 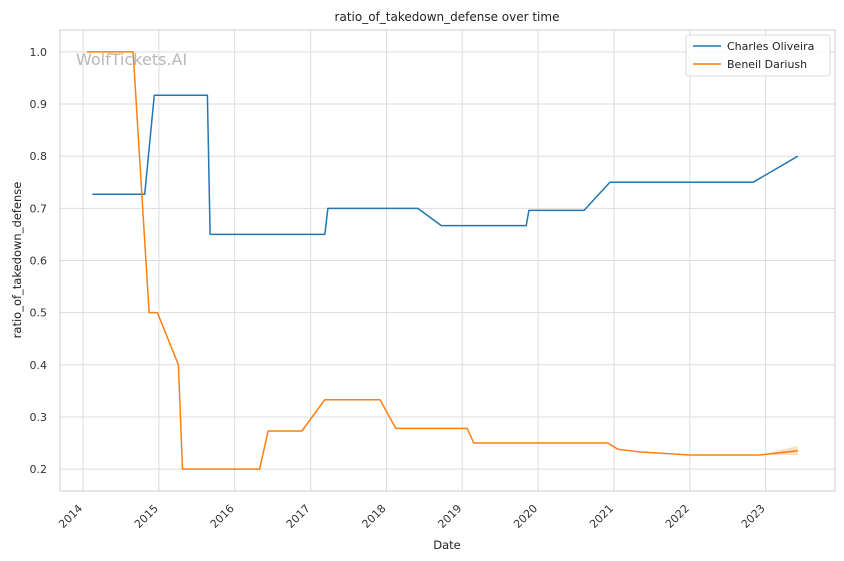 I want to click on y-tick-label: 0.7, so click(x=39, y=208).